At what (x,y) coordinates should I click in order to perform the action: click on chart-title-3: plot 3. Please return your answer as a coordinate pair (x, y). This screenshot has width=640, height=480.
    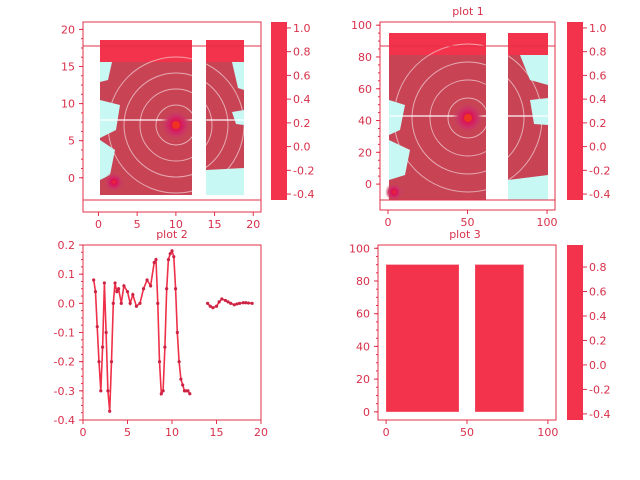
    Looking at the image, I should click on (465, 234).